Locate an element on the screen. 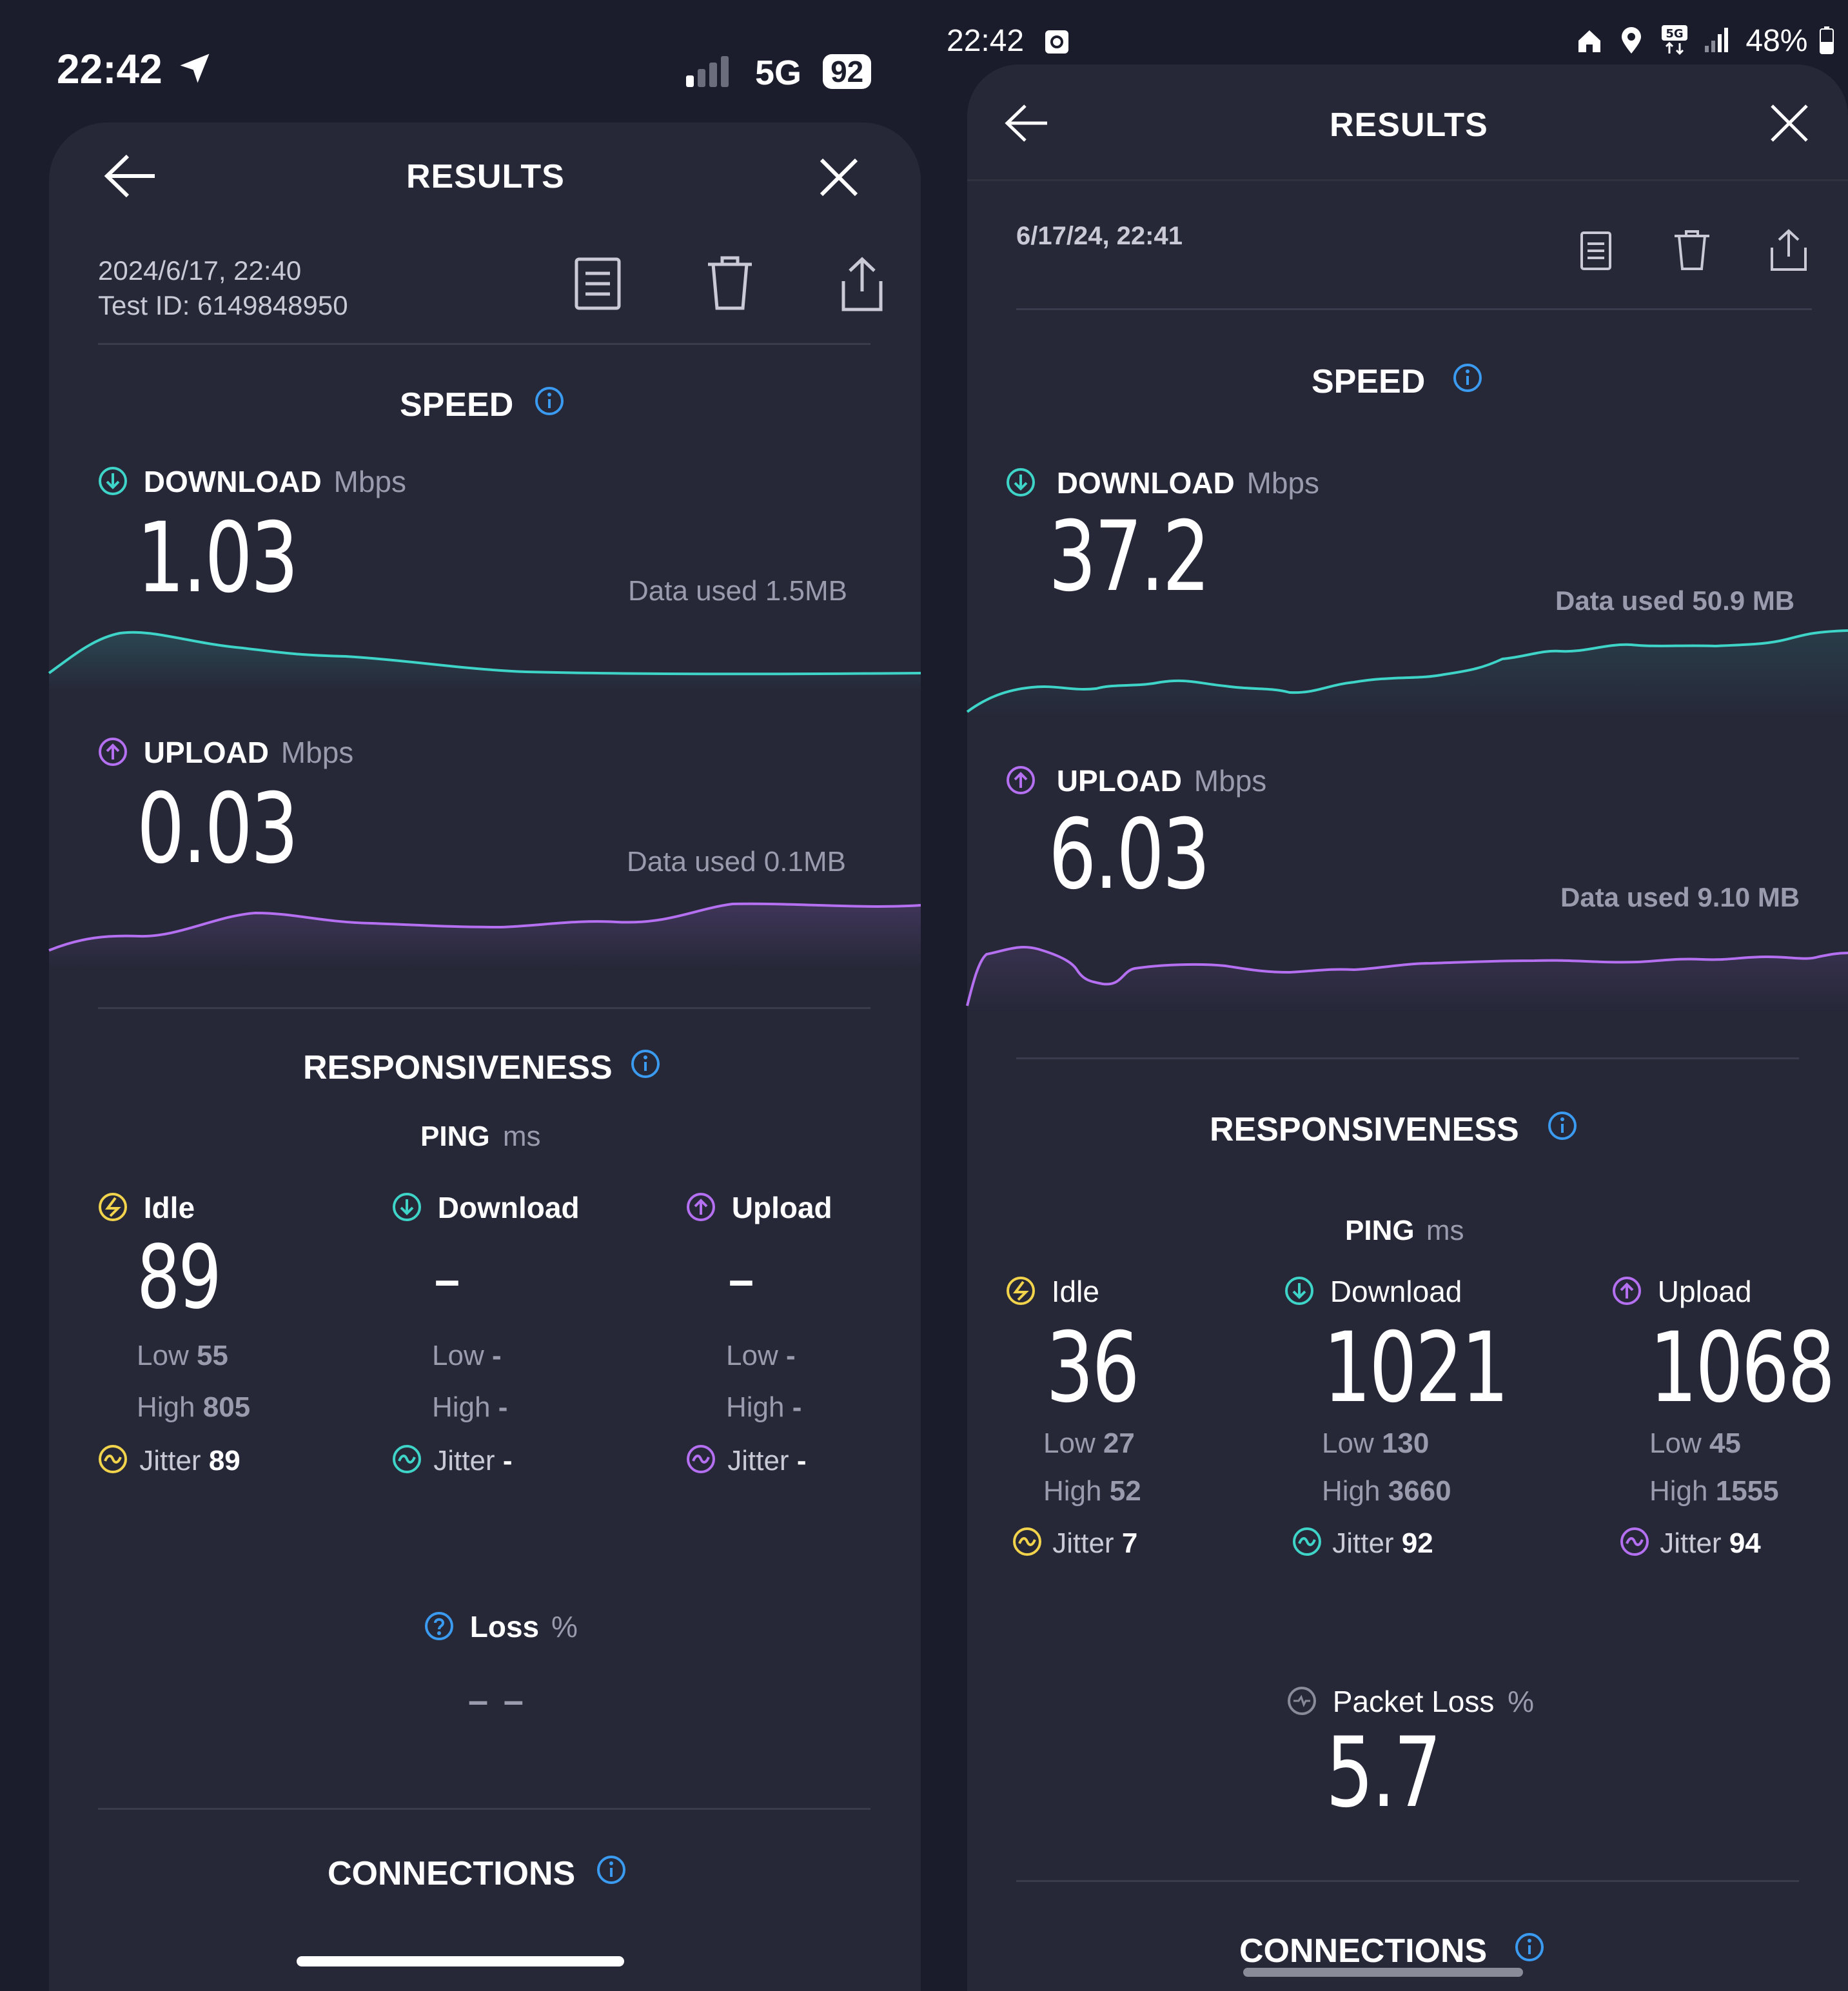 The image size is (1848, 1991). right-navigation-handle is located at coordinates (1383, 1972).